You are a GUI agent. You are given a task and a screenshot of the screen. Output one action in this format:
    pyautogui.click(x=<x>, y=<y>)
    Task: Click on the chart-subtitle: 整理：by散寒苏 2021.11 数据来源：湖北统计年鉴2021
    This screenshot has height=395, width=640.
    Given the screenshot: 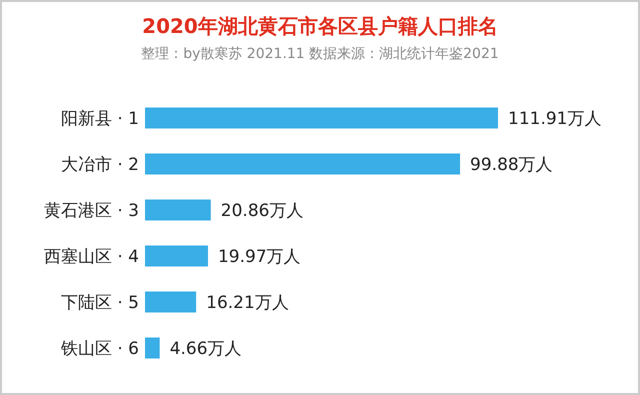 What is the action you would take?
    pyautogui.click(x=320, y=54)
    